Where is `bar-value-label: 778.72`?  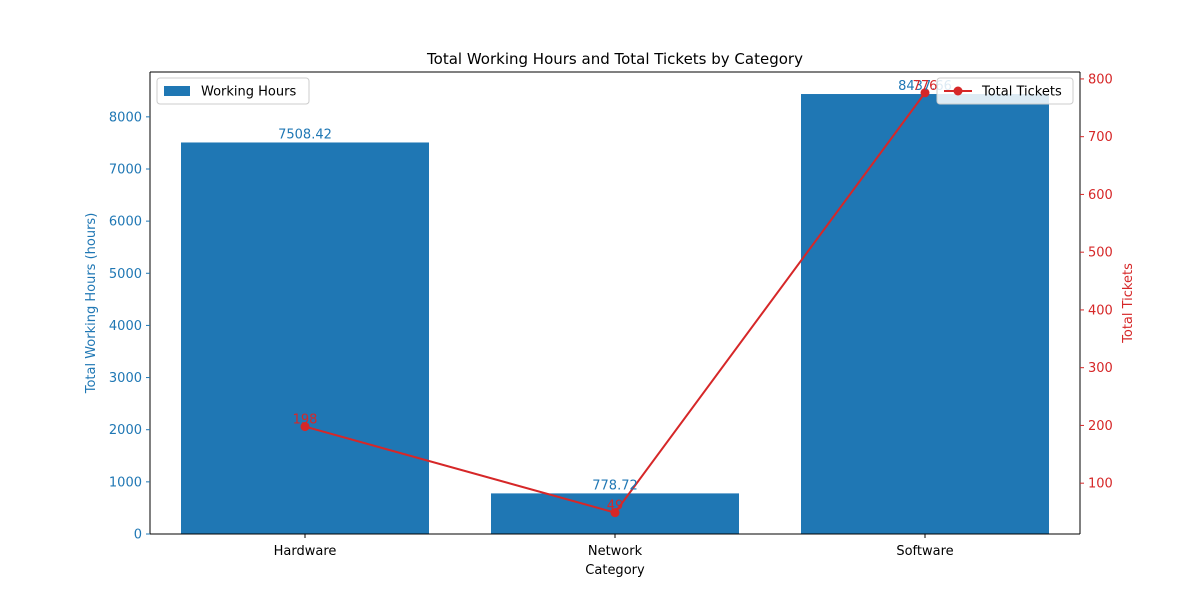
bar-value-label: 778.72 is located at coordinates (615, 485).